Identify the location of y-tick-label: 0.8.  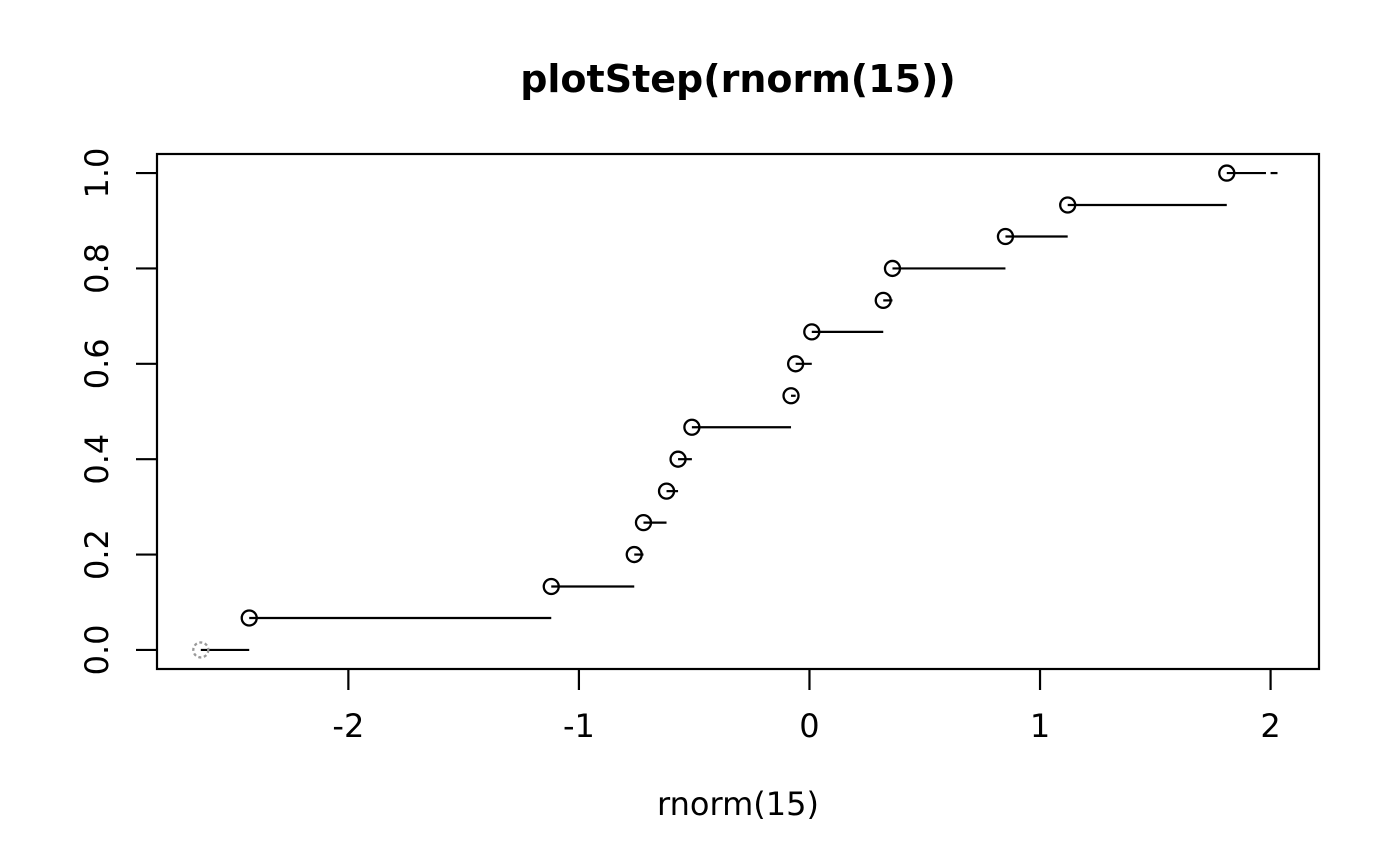
(97, 268).